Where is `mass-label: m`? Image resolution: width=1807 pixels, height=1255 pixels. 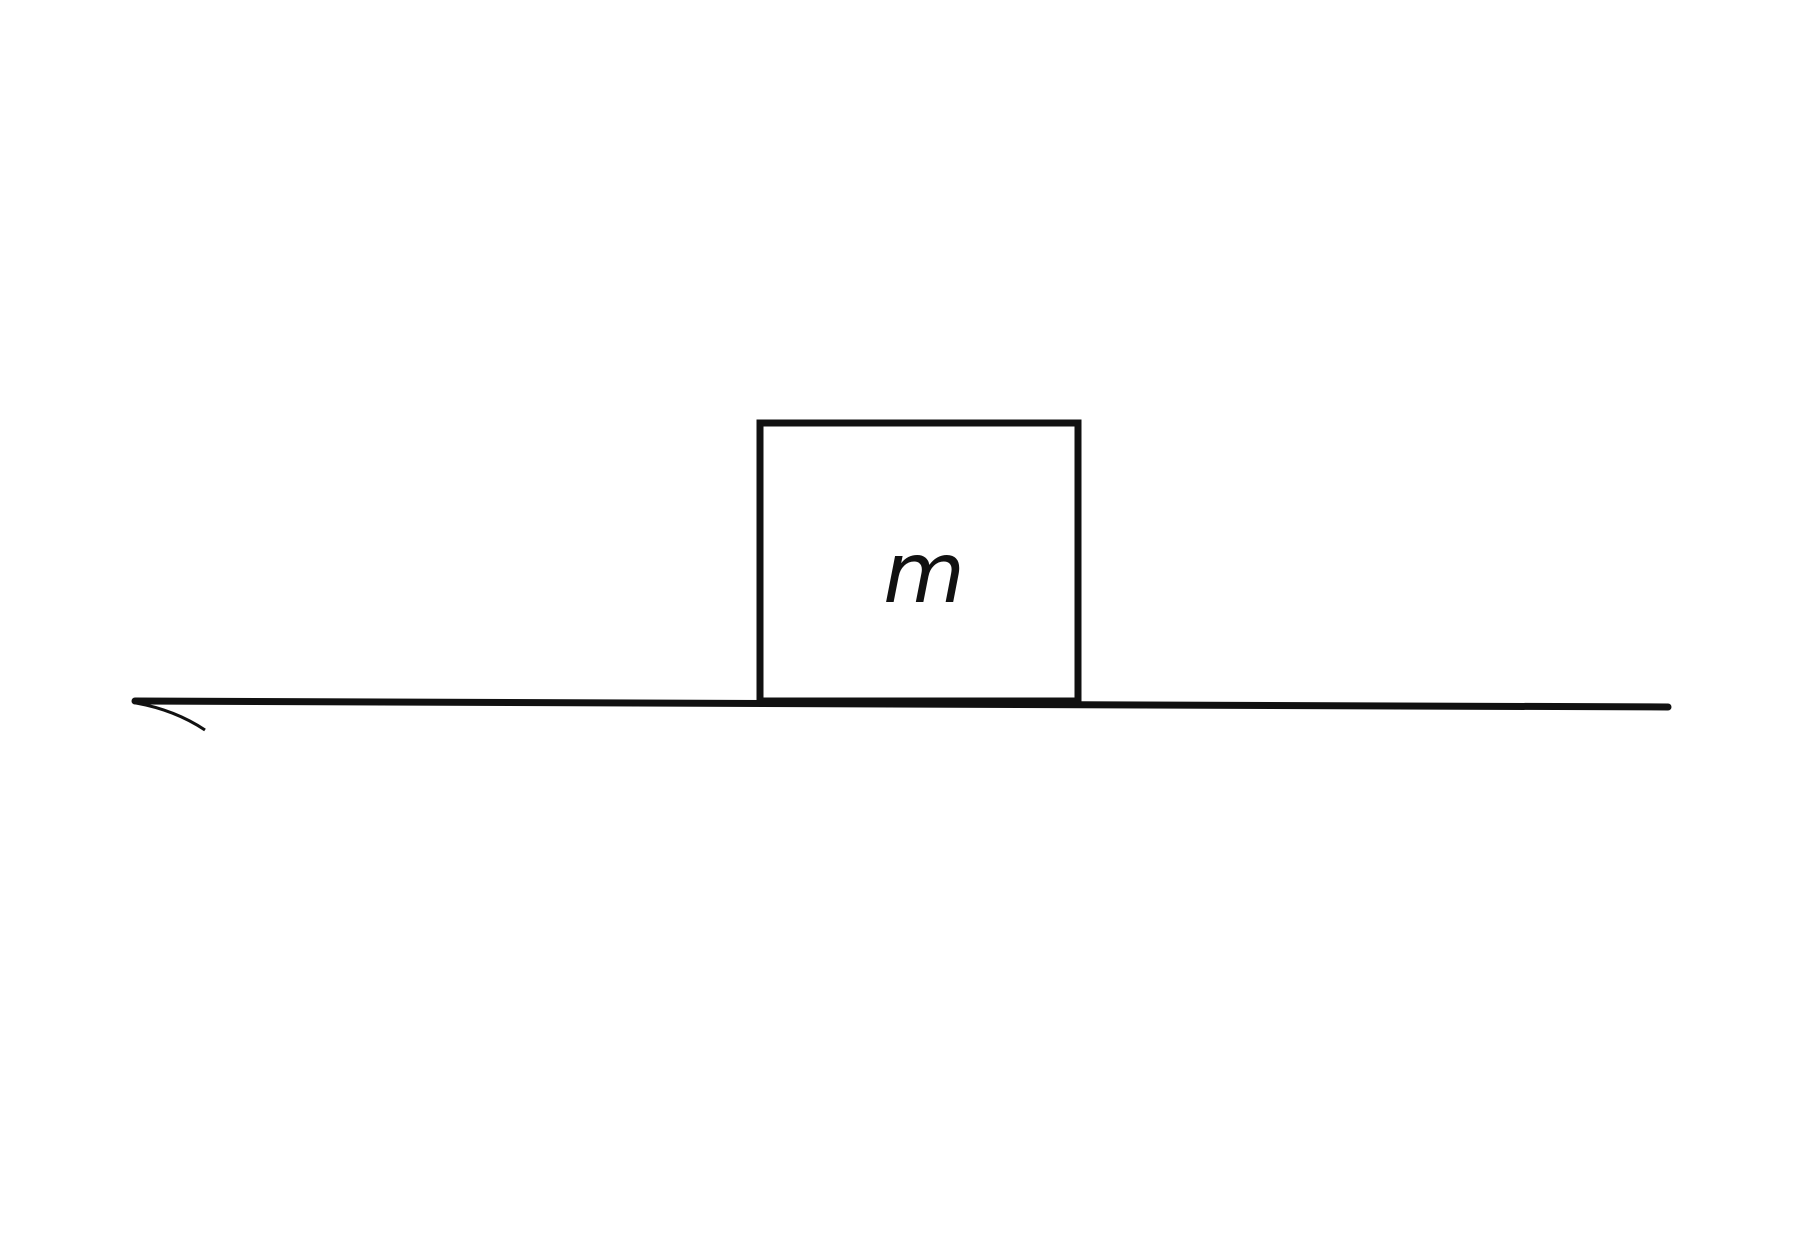
mass-label: m is located at coordinates (924, 573).